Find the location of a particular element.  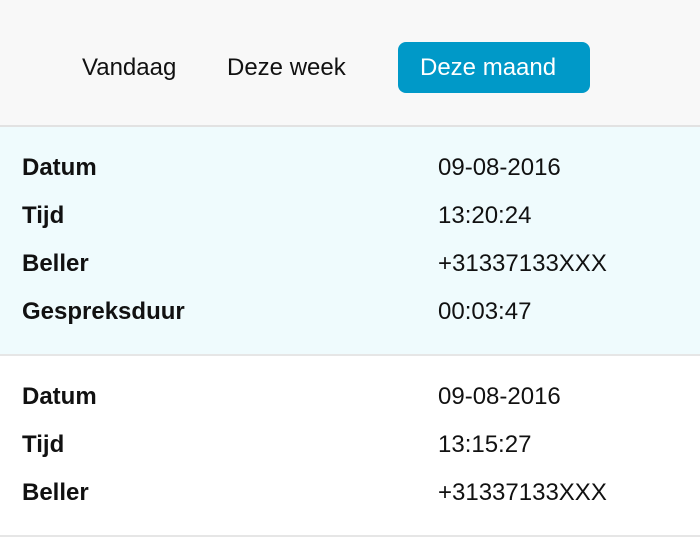

tab-vandaag: Vandaag is located at coordinates (129, 67).